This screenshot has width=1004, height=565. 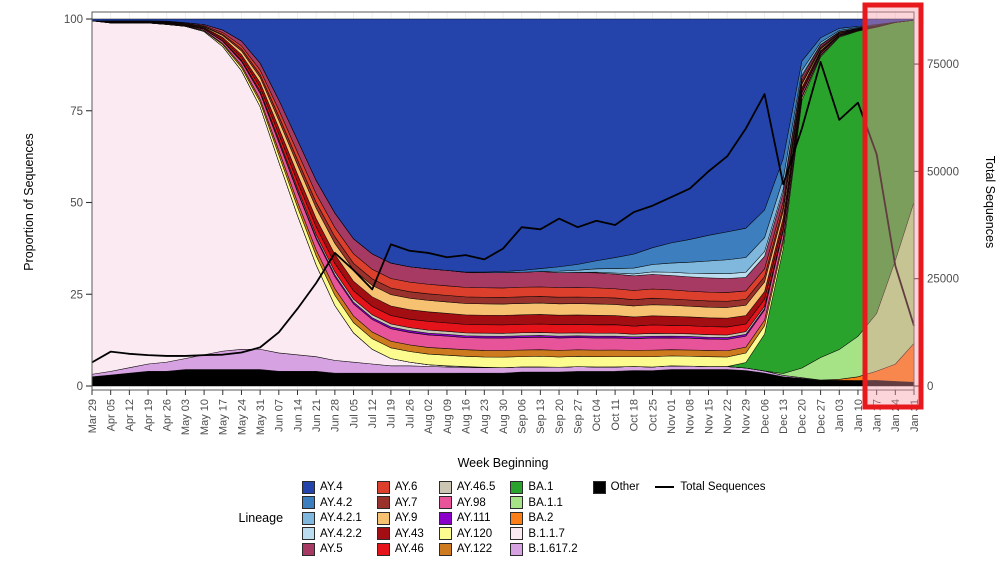 What do you see at coordinates (242, 417) in the screenshot?
I see `x-tick-label: May 24` at bounding box center [242, 417].